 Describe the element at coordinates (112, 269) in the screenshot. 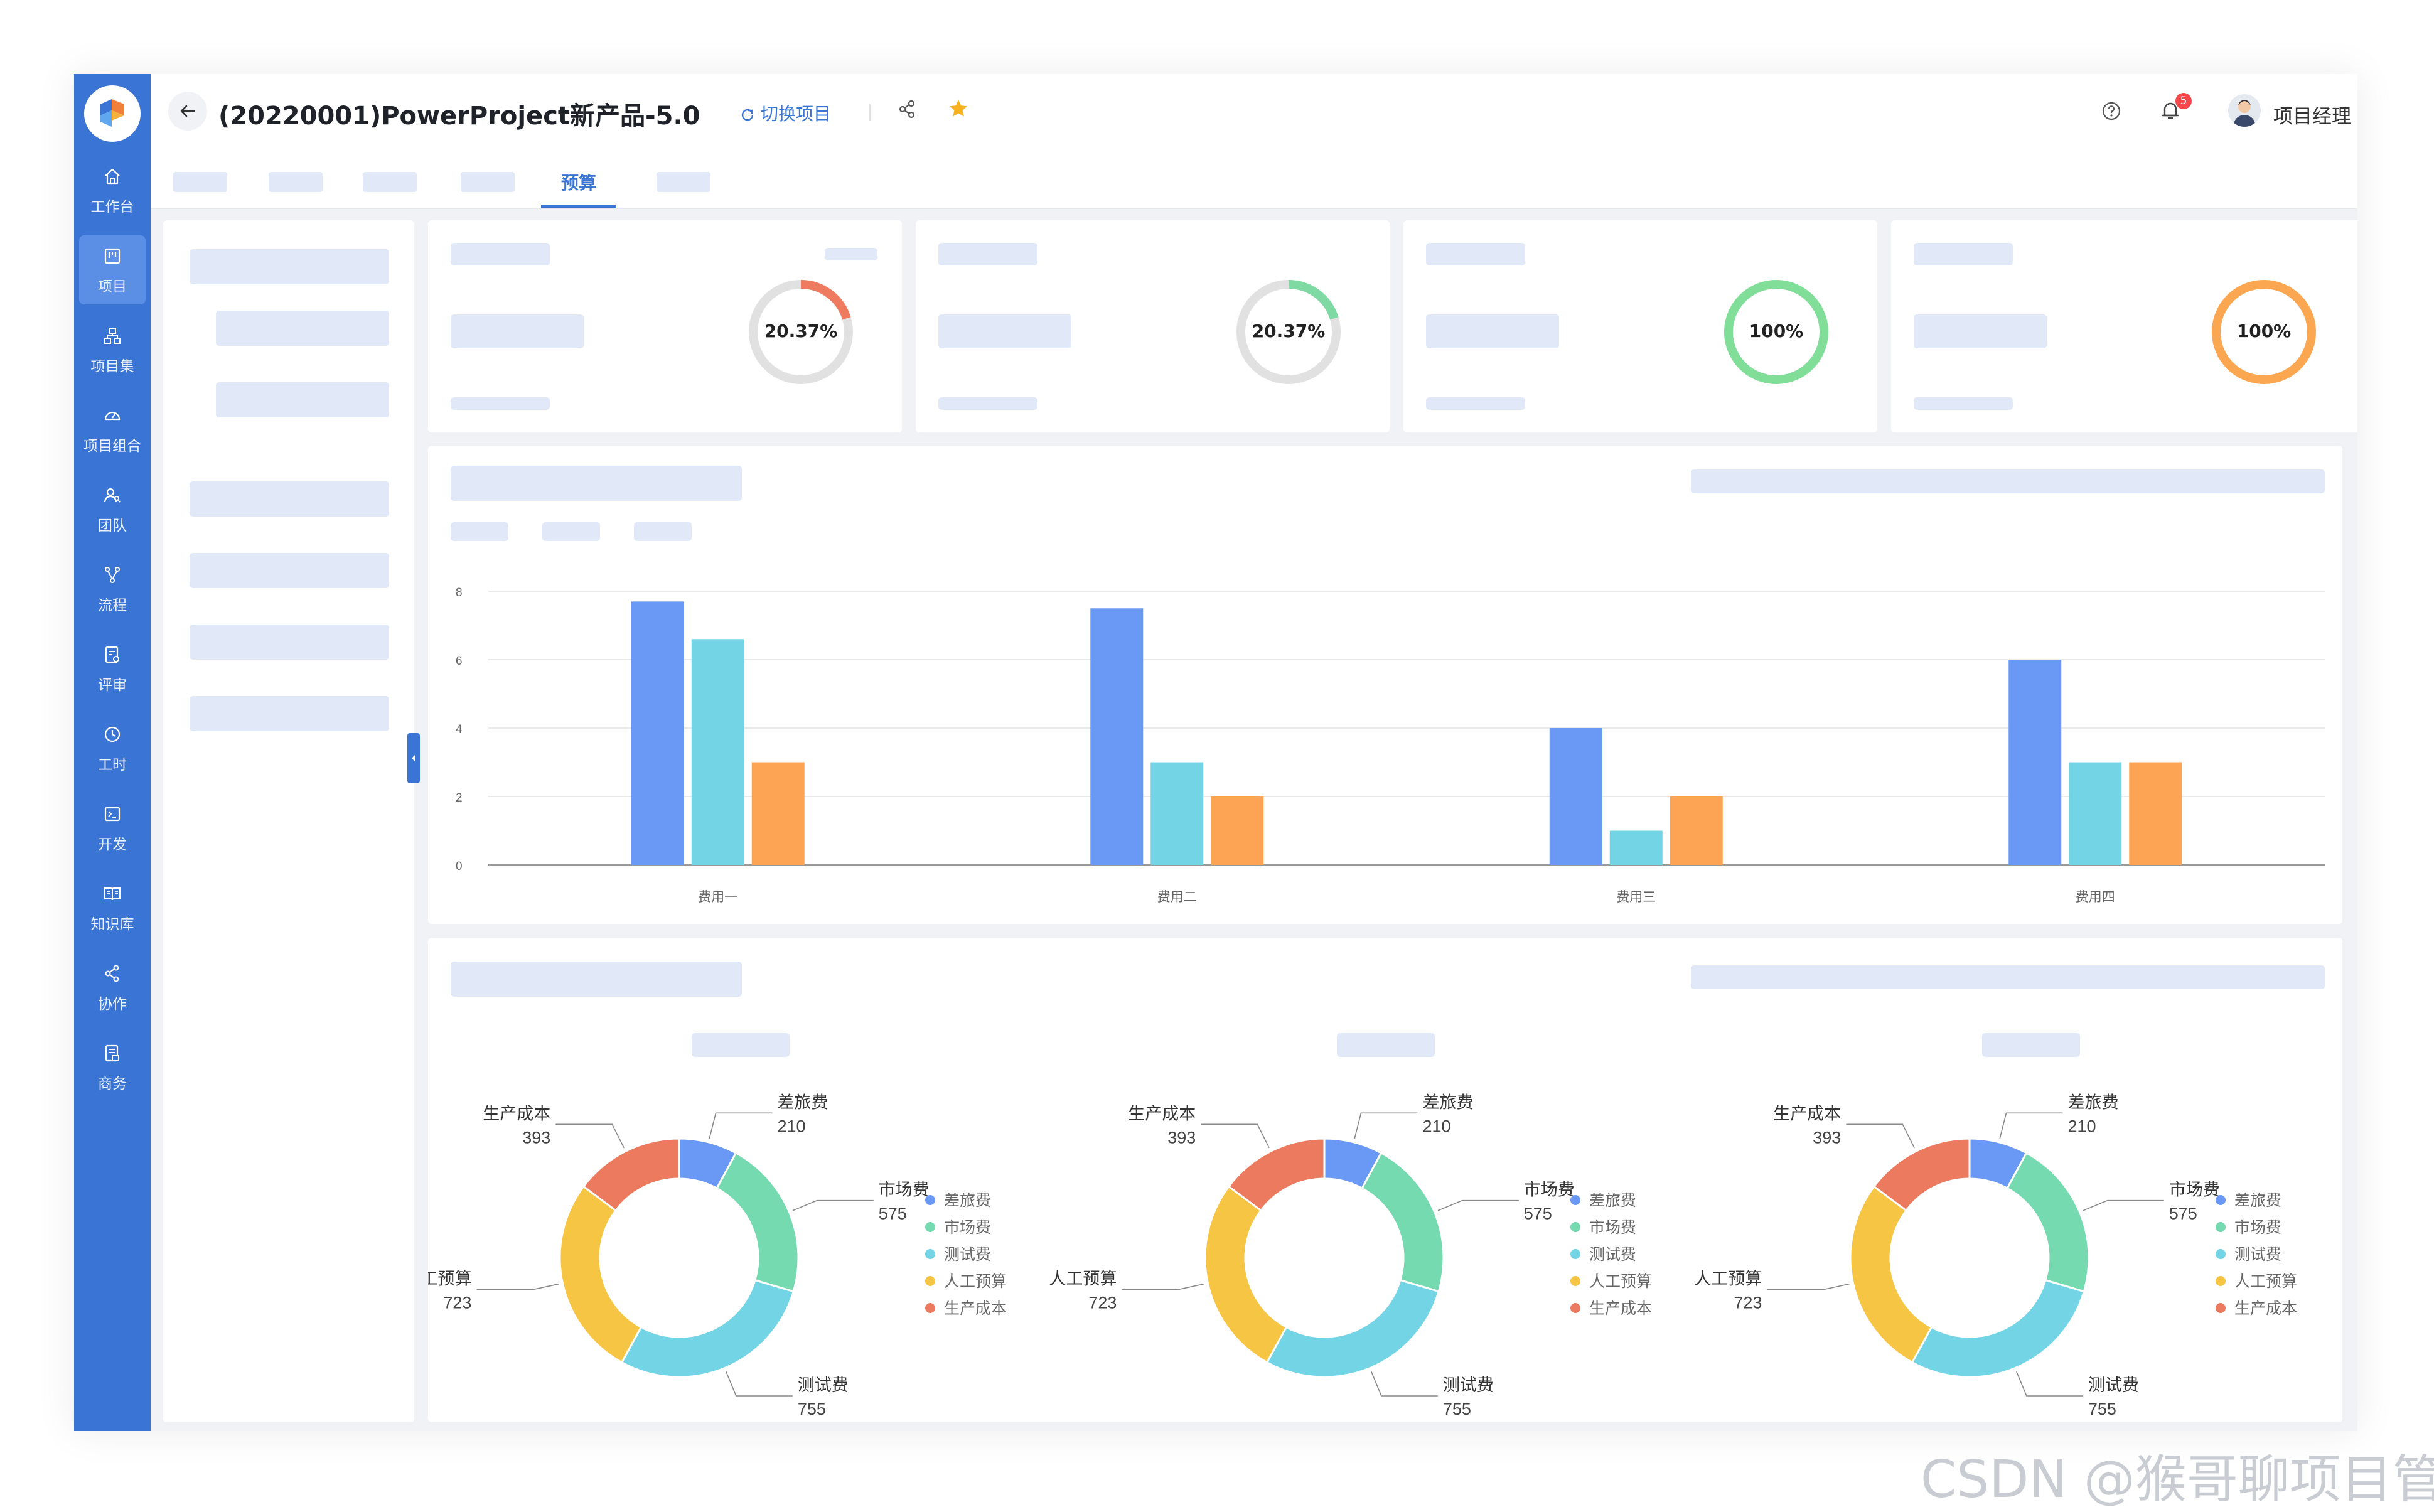

I see `sidebar-item: 项目` at that location.